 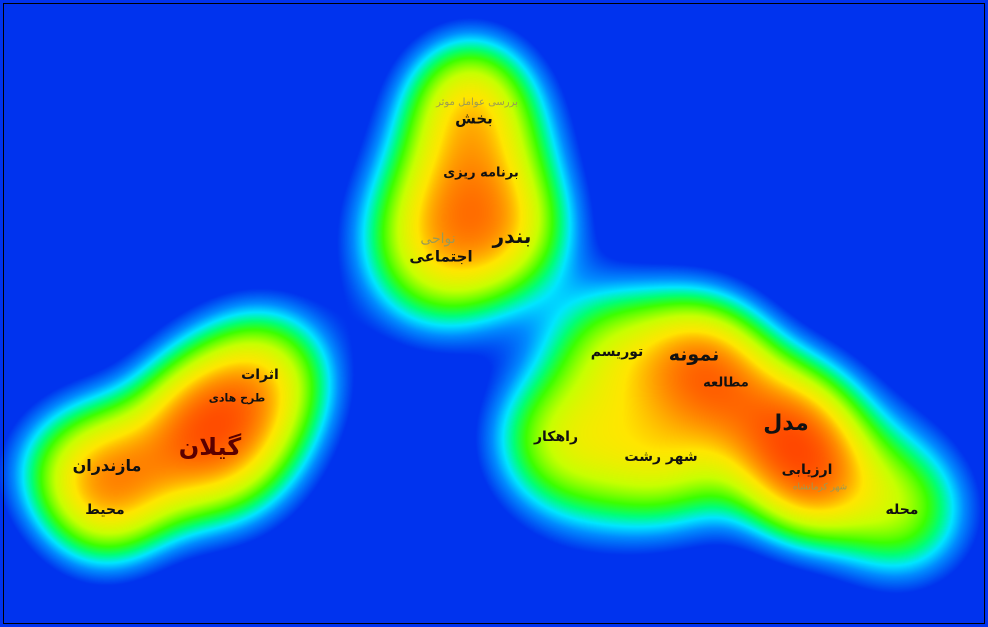 What do you see at coordinates (694, 354) in the screenshot?
I see `term-nemouneh: نمونه` at bounding box center [694, 354].